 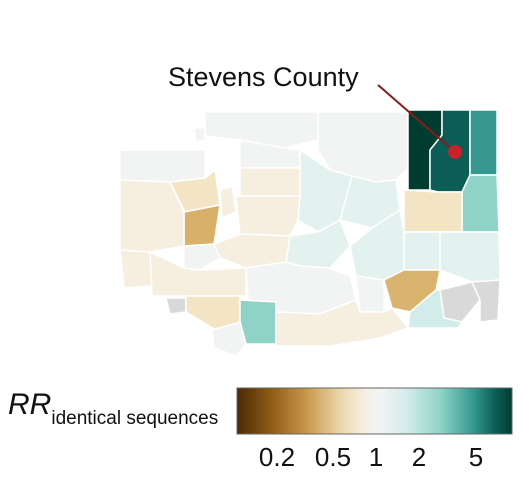 I want to click on county-adams, so click(x=422, y=251).